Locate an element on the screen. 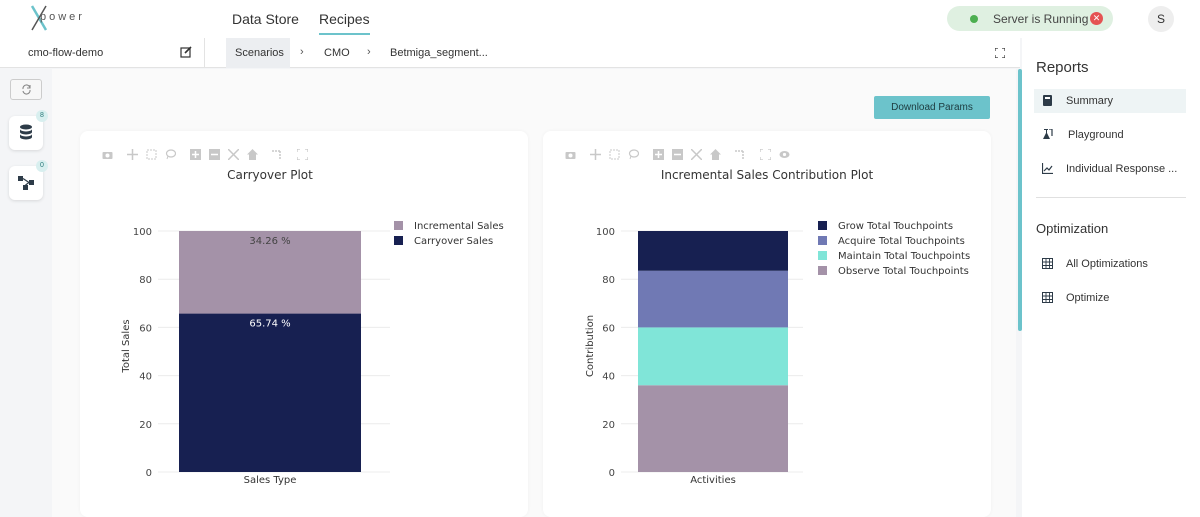 This screenshot has height=517, width=1200. database-icon is located at coordinates (26, 132).